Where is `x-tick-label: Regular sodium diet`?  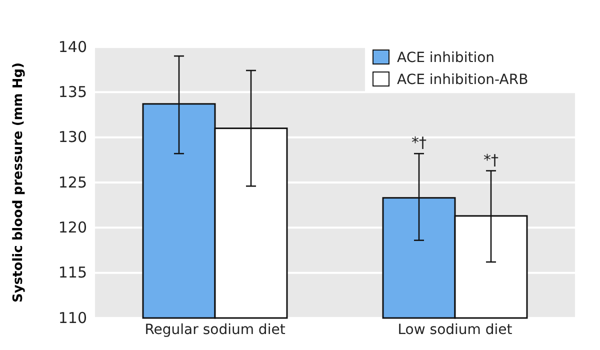
x-tick-label: Regular sodium diet is located at coordinates (215, 330).